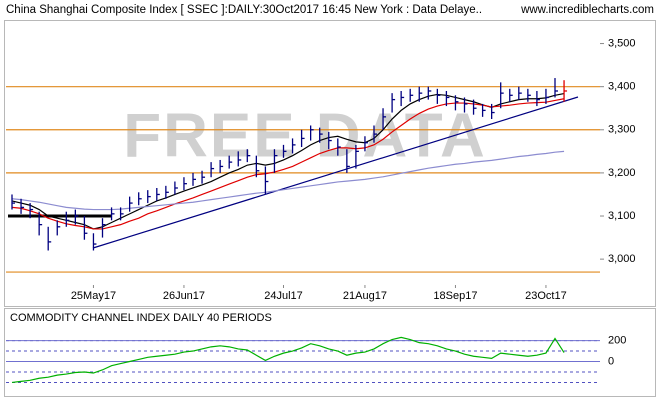 The height and width of the screenshot is (400, 660). What do you see at coordinates (622, 259) in the screenshot?
I see `y-tick-label: 3,000` at bounding box center [622, 259].